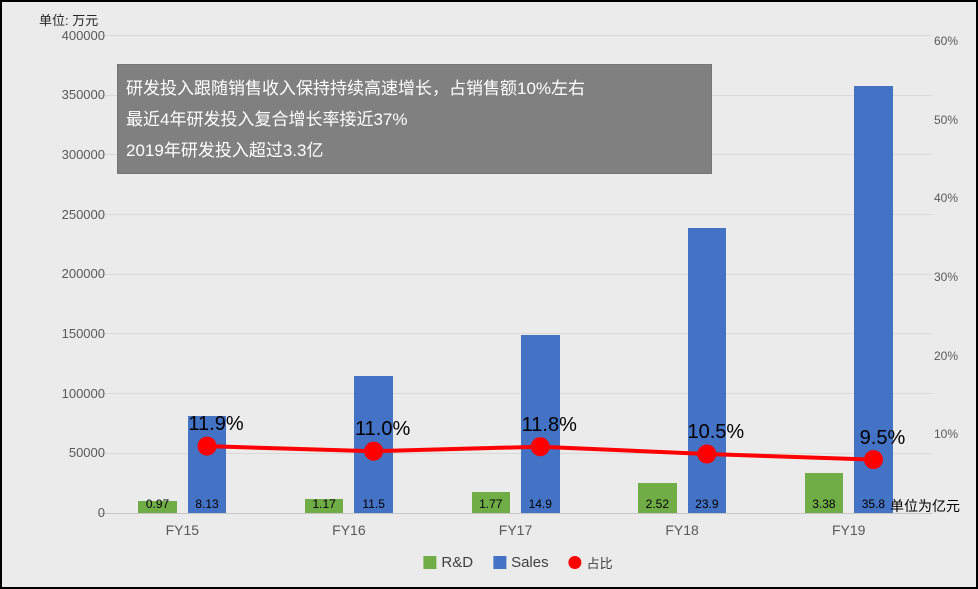 This screenshot has height=589, width=978. What do you see at coordinates (945, 434) in the screenshot?
I see `right-axis-tick-label: 10%` at bounding box center [945, 434].